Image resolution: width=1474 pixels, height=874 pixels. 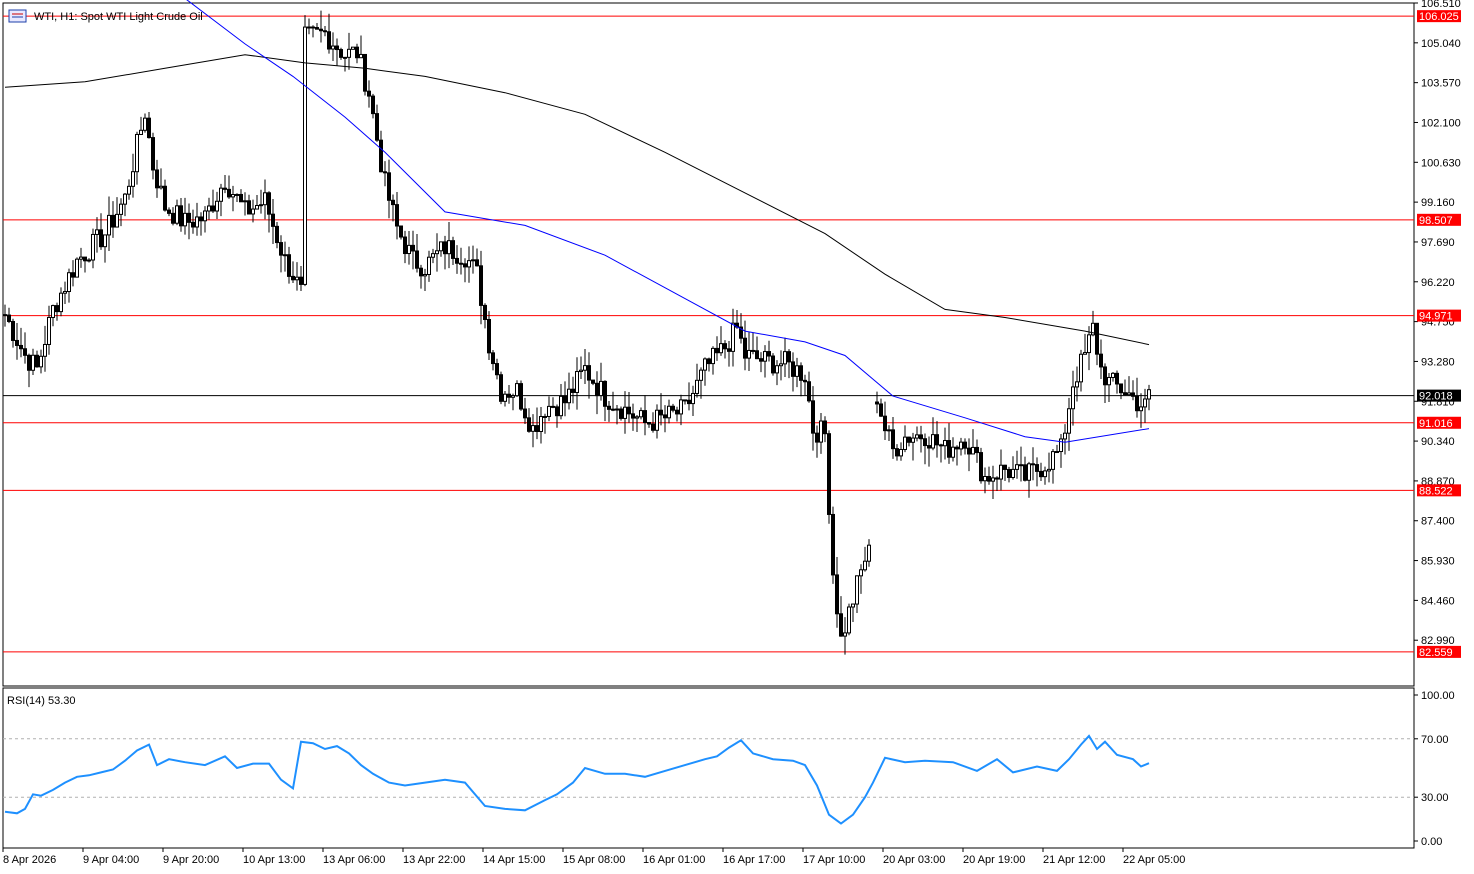 What do you see at coordinates (1435, 740) in the screenshot?
I see `rsi-tick-label: 70.00` at bounding box center [1435, 740].